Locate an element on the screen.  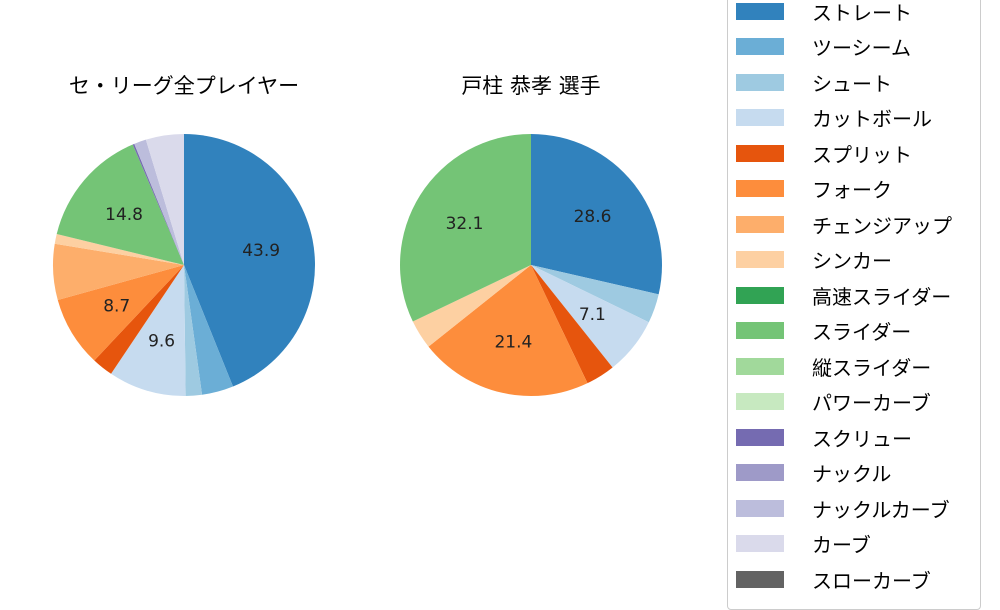
legend-item: 高速スライダー is located at coordinates (843, 295).